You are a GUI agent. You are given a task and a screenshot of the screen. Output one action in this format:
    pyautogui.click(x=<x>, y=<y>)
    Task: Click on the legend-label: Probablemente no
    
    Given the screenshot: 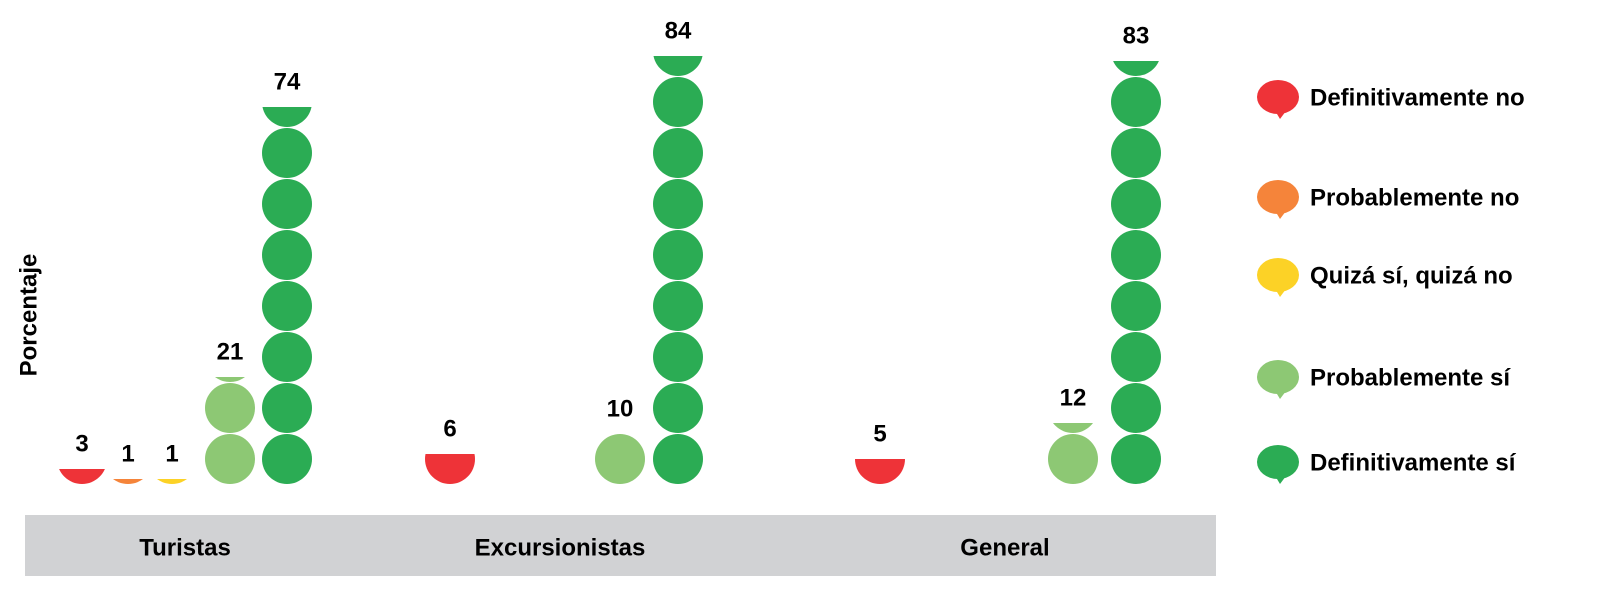 What is the action you would take?
    pyautogui.click(x=1414, y=197)
    